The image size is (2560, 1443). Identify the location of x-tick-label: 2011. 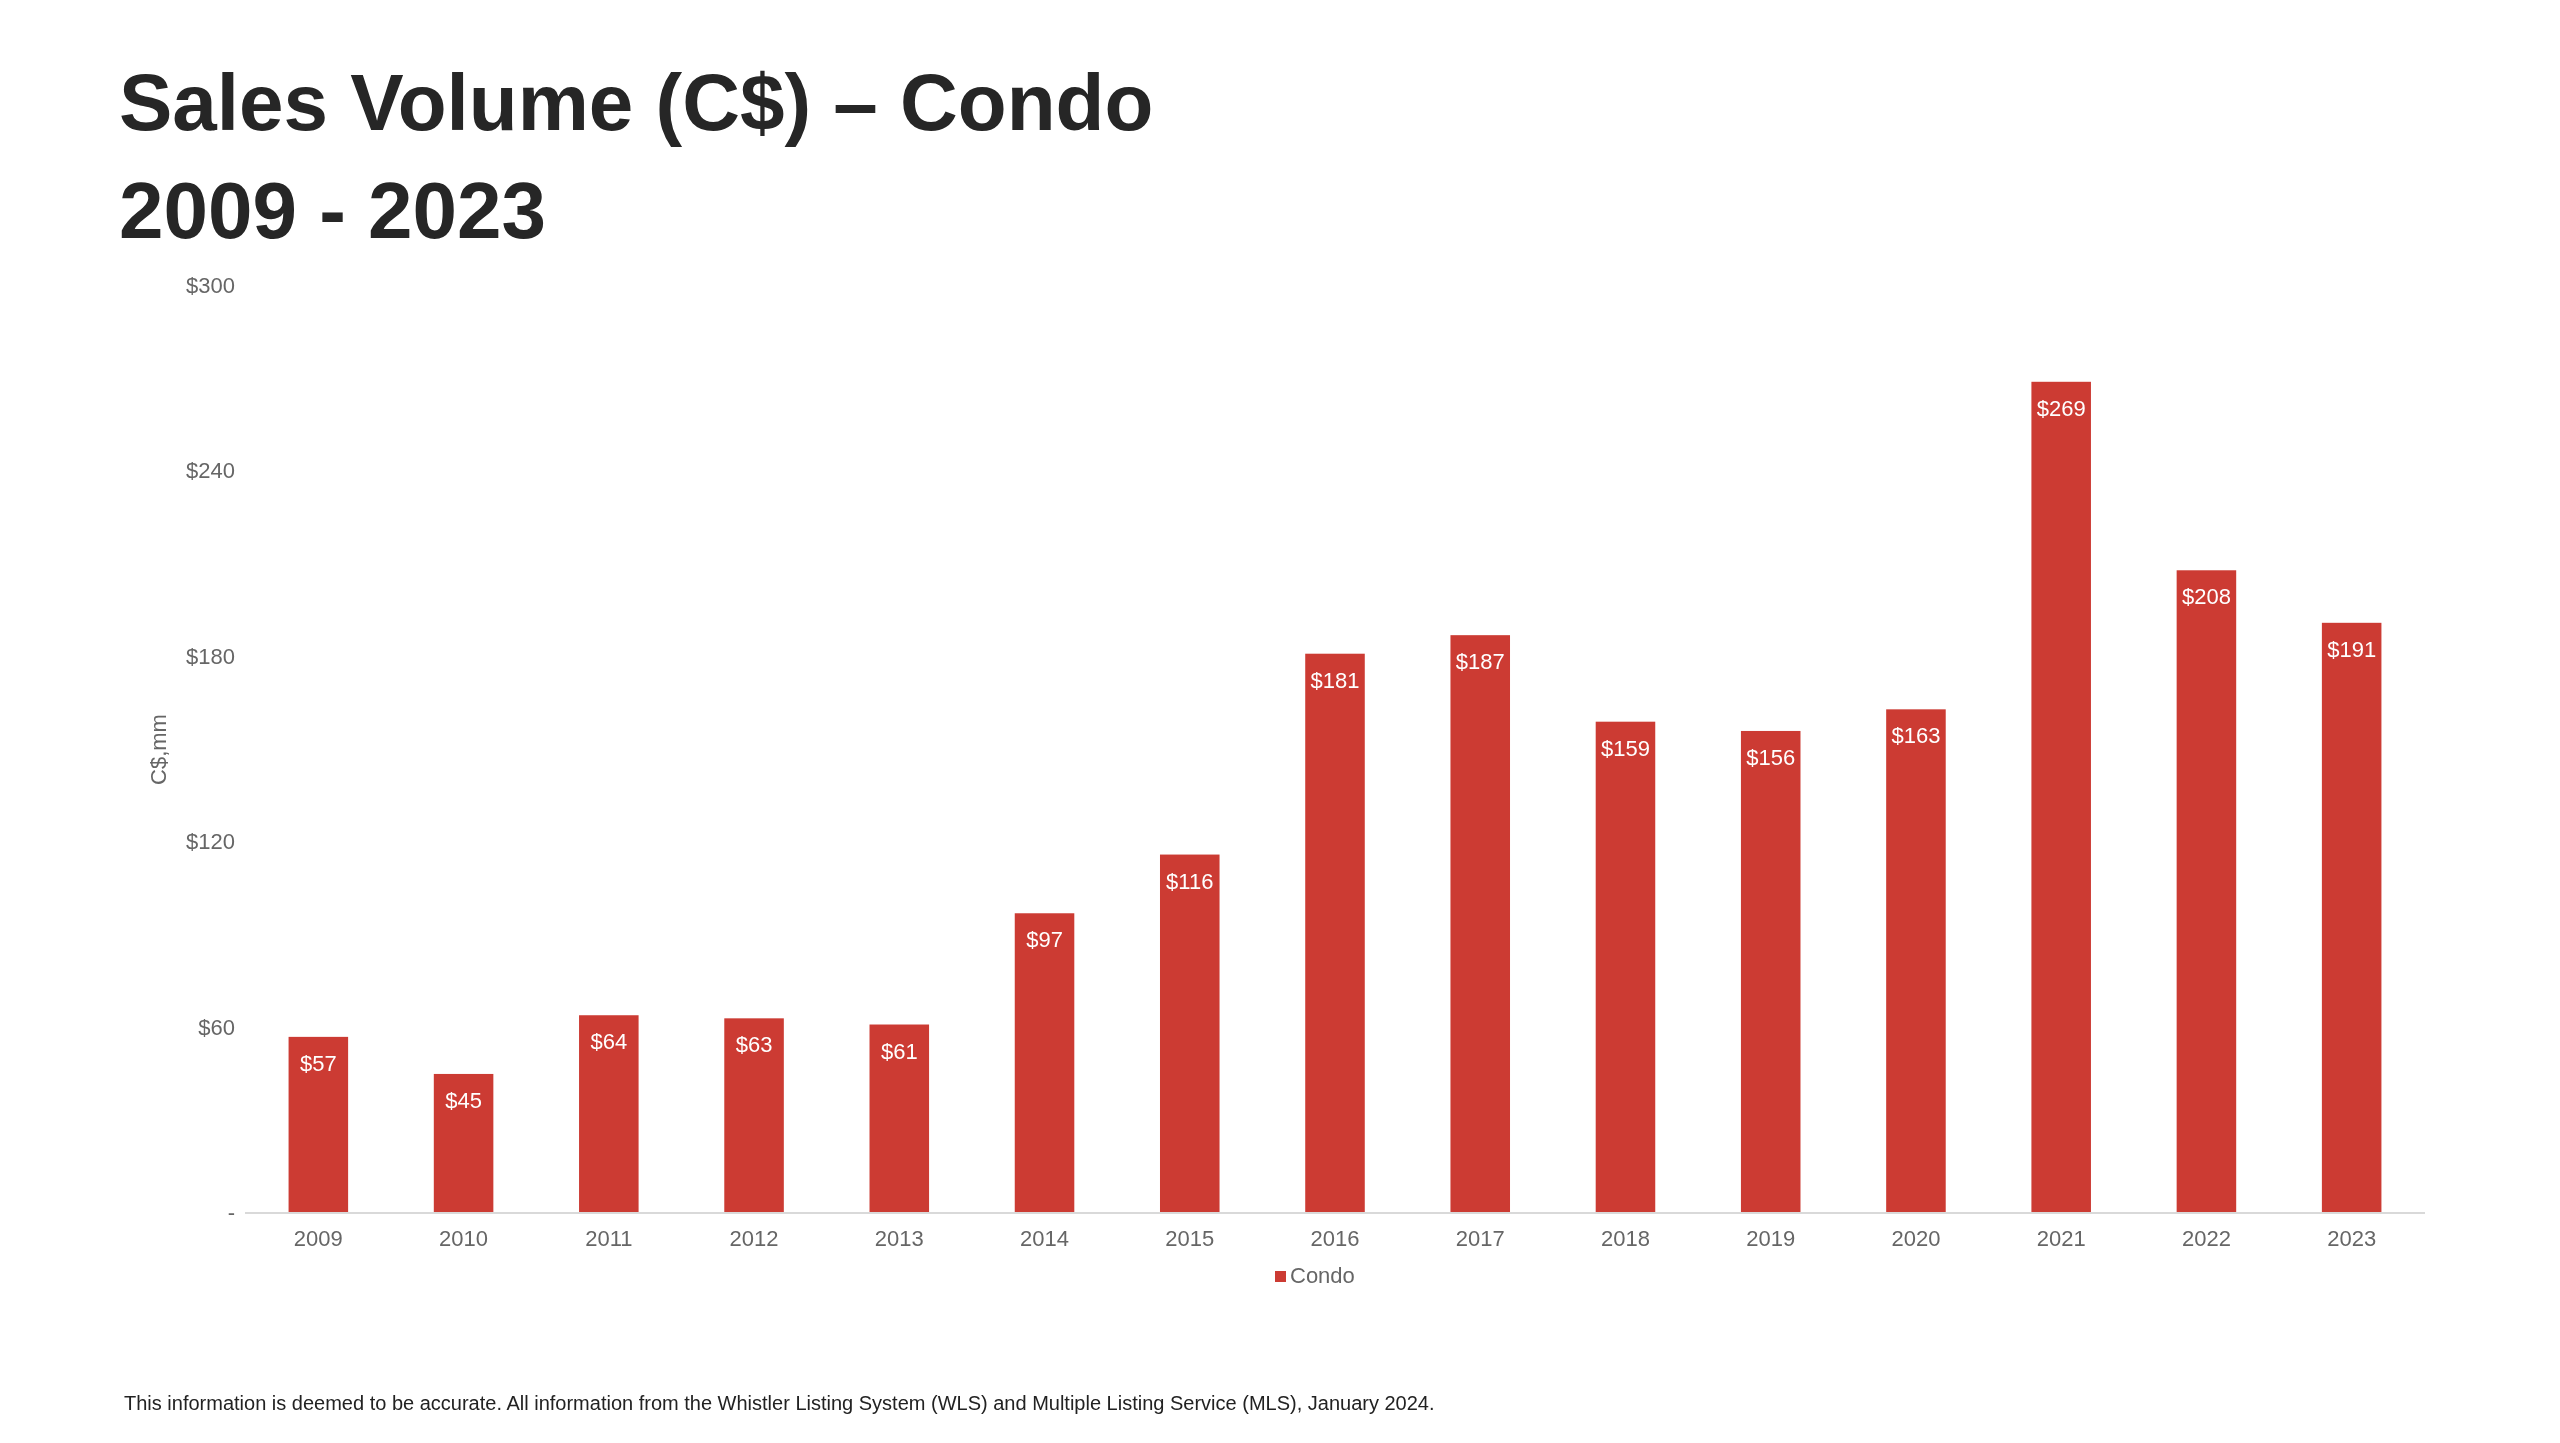
(609, 1238).